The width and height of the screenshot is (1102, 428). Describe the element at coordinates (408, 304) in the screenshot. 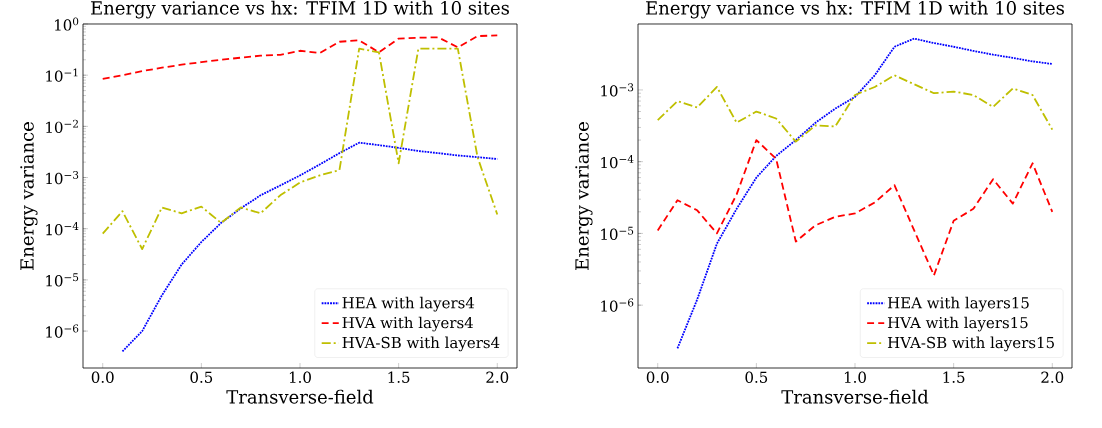

I see `legend-label: HEA with layers4` at that location.